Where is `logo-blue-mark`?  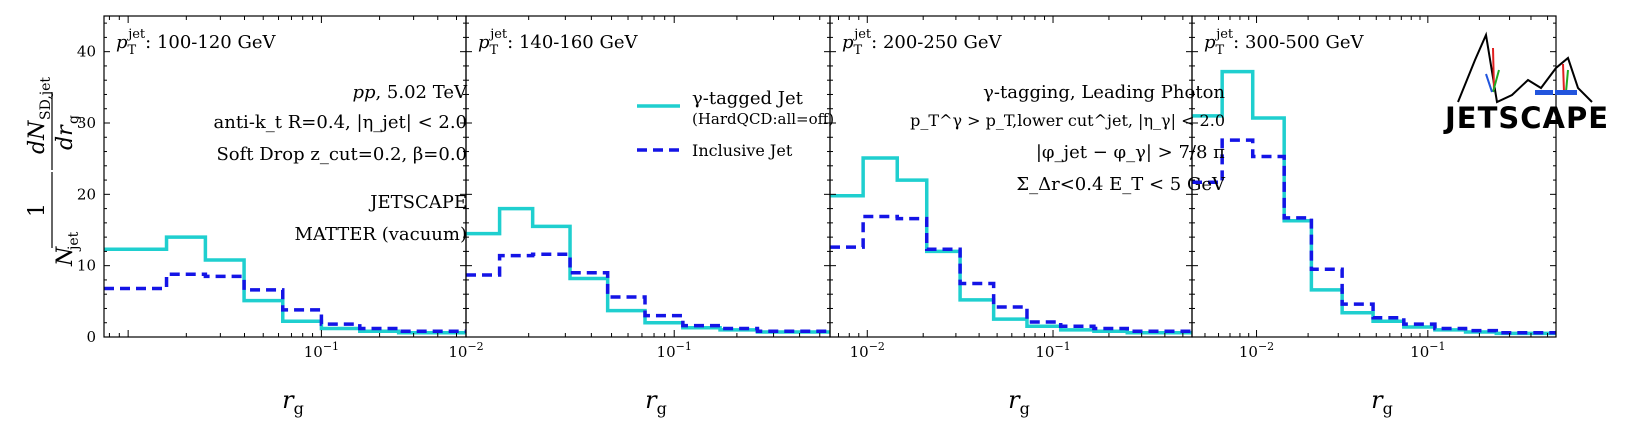
logo-blue-mark is located at coordinates (1544, 92).